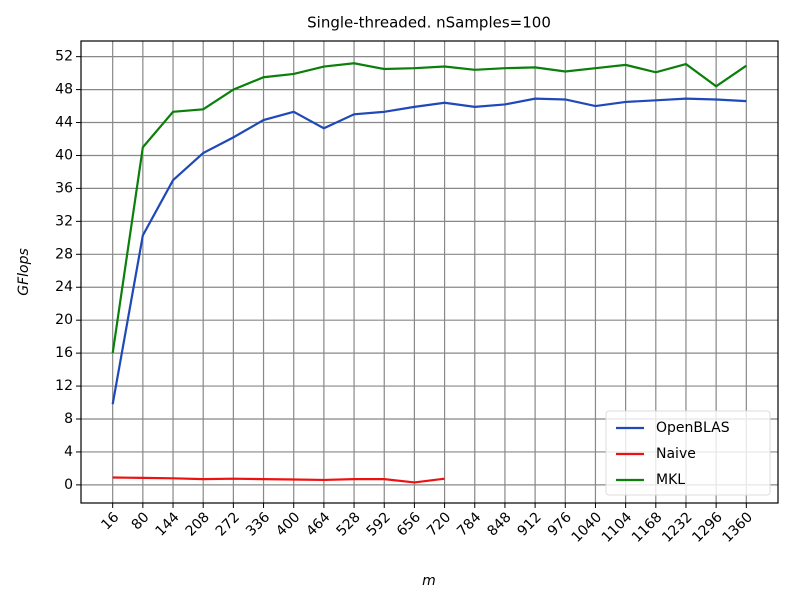  I want to click on legend-box, so click(688, 453).